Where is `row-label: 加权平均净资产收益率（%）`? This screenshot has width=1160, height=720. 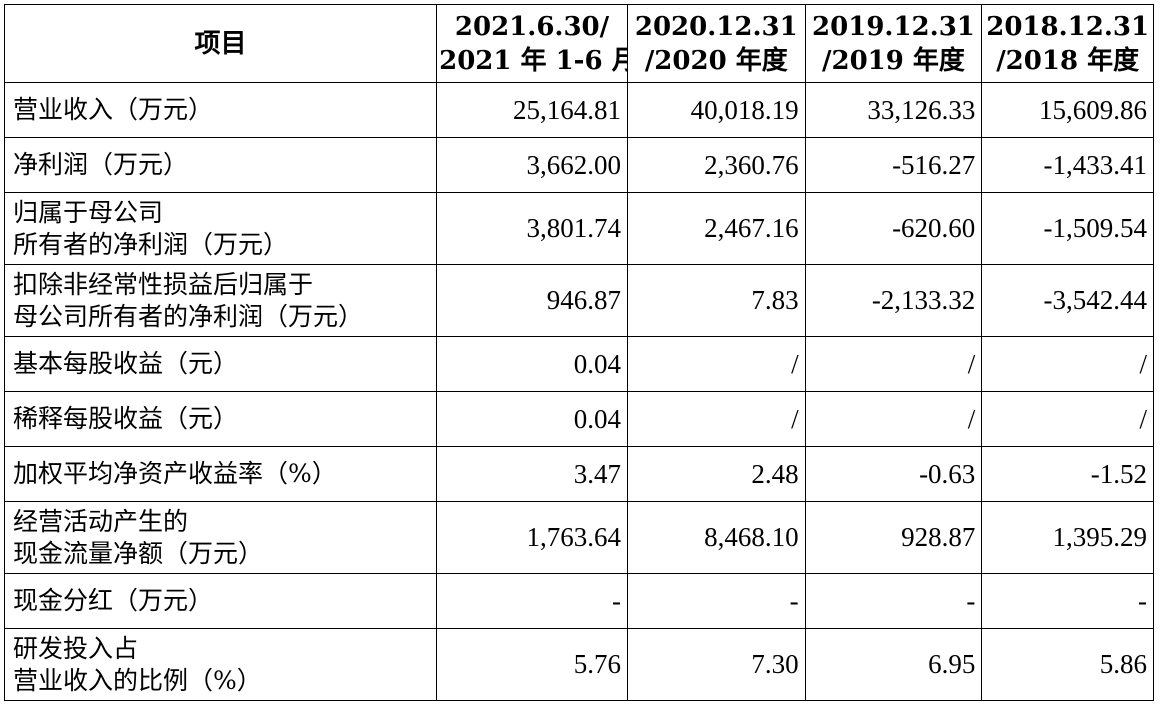 row-label: 加权平均净资产收益率（%） is located at coordinates (220, 474).